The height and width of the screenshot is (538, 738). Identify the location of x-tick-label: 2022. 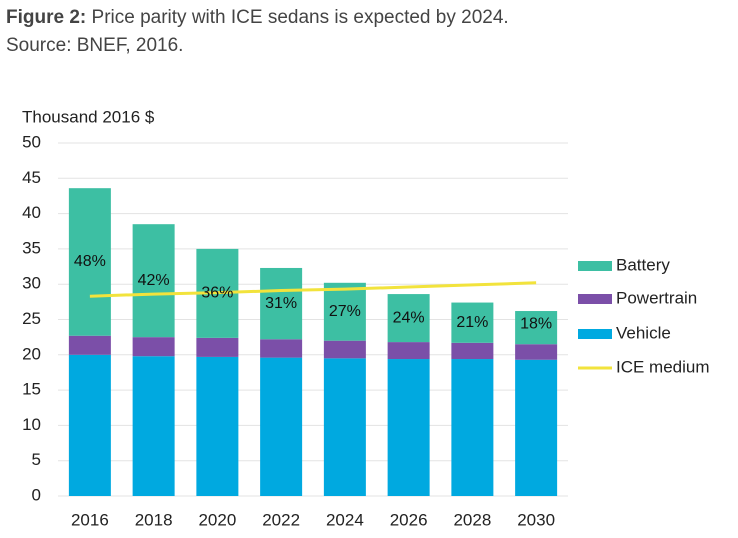
(281, 519).